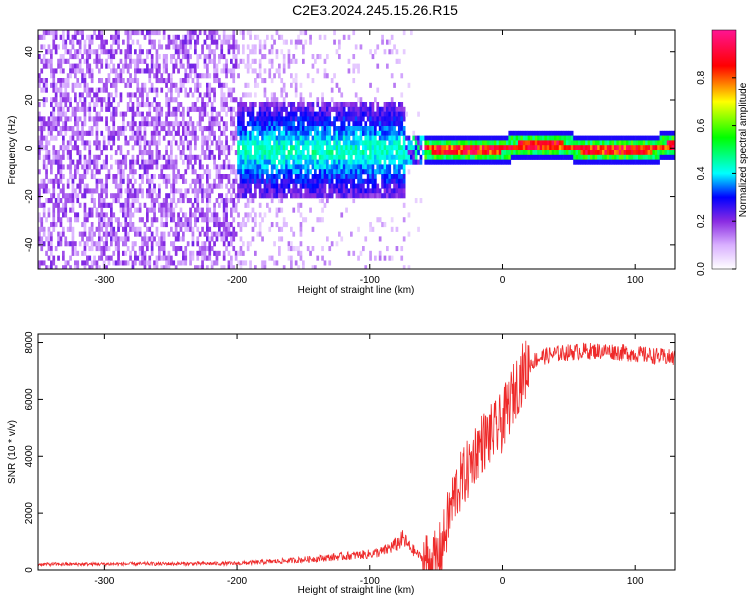 This screenshot has width=750, height=600. Describe the element at coordinates (29, 100) in the screenshot. I see `y-tick-label: 20` at that location.